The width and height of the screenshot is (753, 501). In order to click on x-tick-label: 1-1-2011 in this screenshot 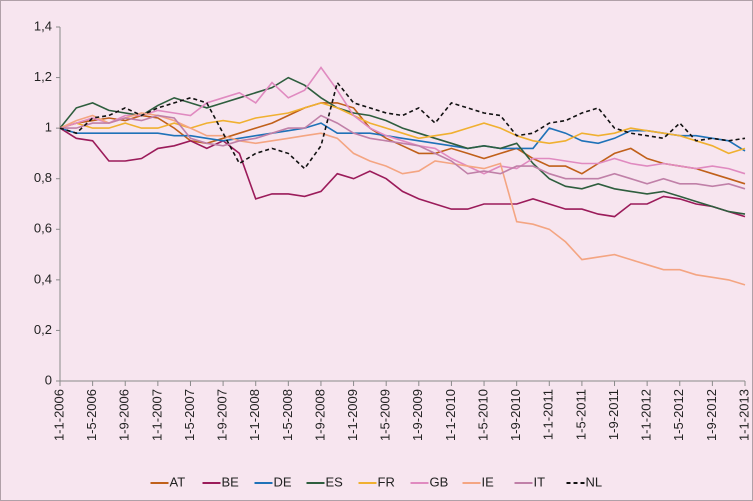, I will do `click(548, 414)`.